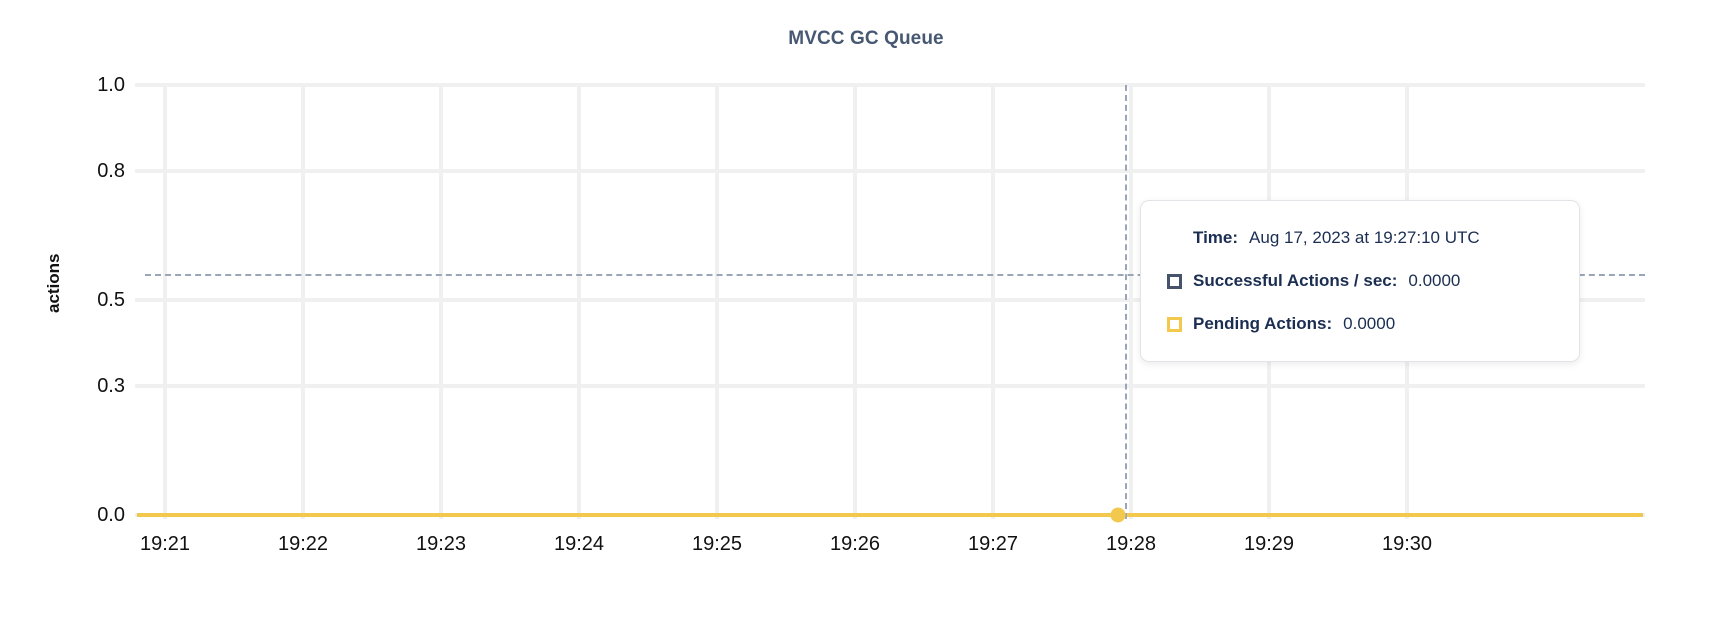 The image size is (1732, 626). Describe the element at coordinates (1269, 544) in the screenshot. I see `x-axis-tick-label: 19:29` at that location.